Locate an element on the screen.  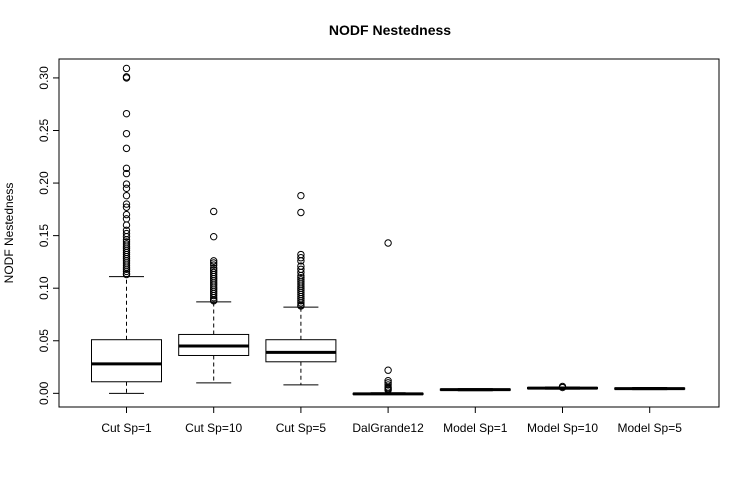
x-tick-label: Cut Sp=1 is located at coordinates (126, 428).